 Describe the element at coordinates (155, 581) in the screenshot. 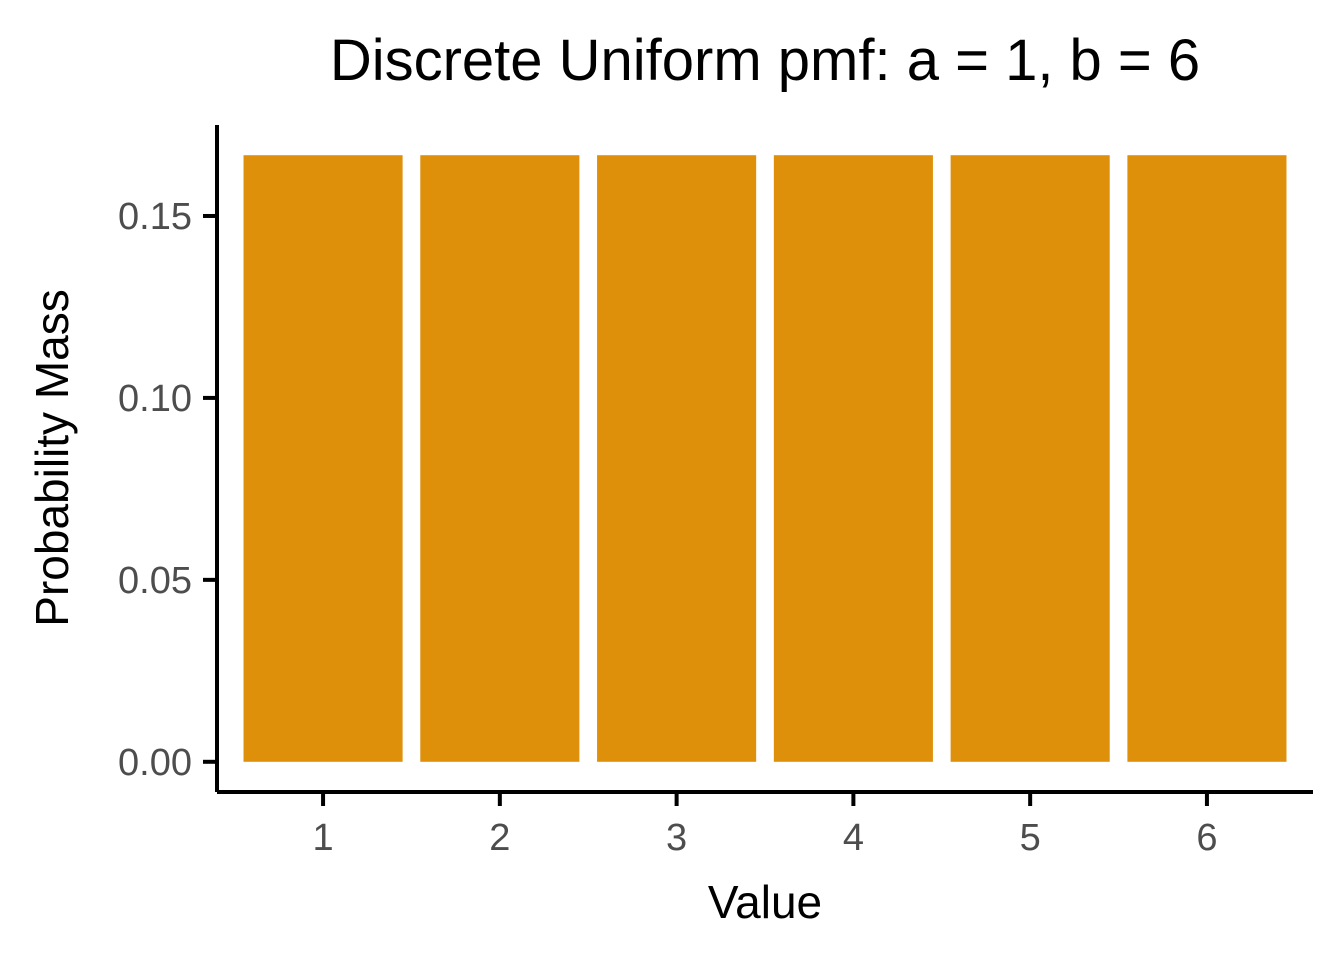

I see `y-tick-label: 0.05` at that location.